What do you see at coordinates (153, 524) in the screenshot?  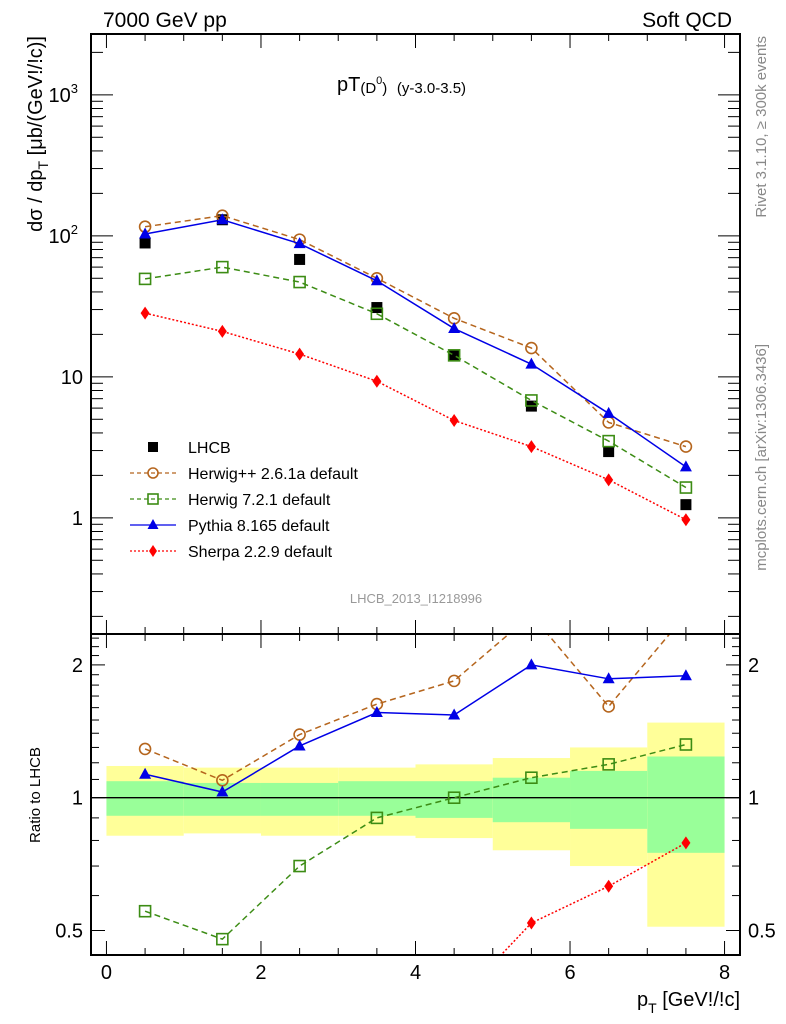 I see `legend-marker-pythia` at bounding box center [153, 524].